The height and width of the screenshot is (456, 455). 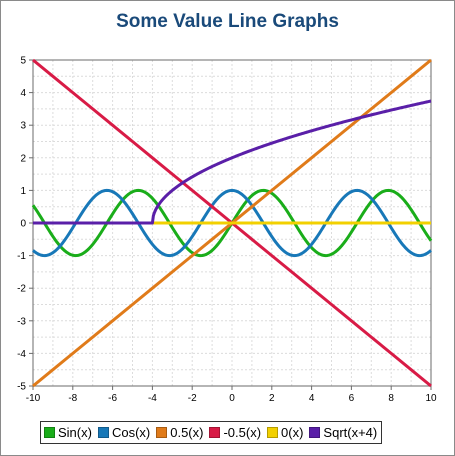 I want to click on x-tick-label: -10, so click(x=33, y=398).